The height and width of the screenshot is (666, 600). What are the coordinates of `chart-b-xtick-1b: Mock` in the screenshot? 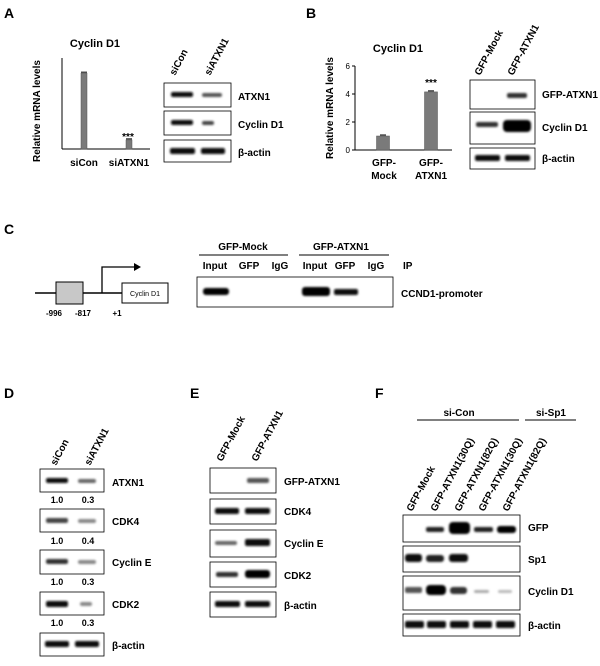 It's located at (384, 176).